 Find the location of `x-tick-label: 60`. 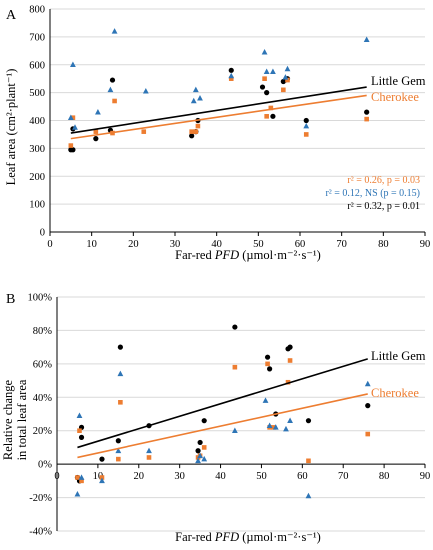

x-tick-label: 60 is located at coordinates (302, 476).